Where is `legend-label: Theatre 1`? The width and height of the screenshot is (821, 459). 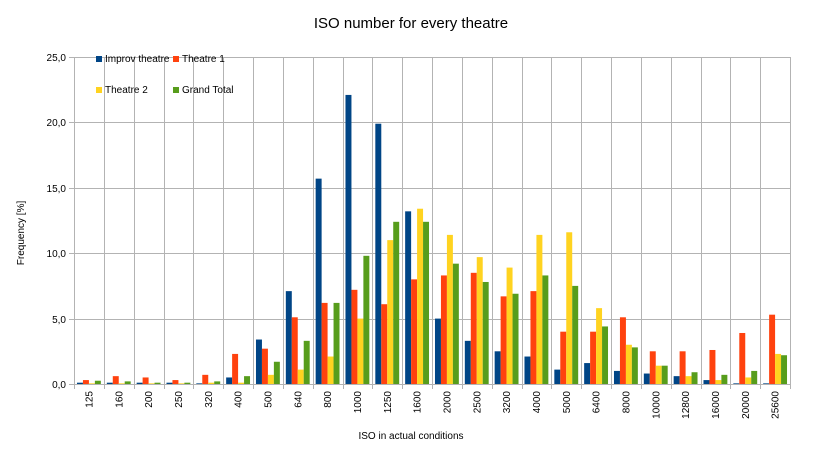 legend-label: Theatre 1 is located at coordinates (203, 59).